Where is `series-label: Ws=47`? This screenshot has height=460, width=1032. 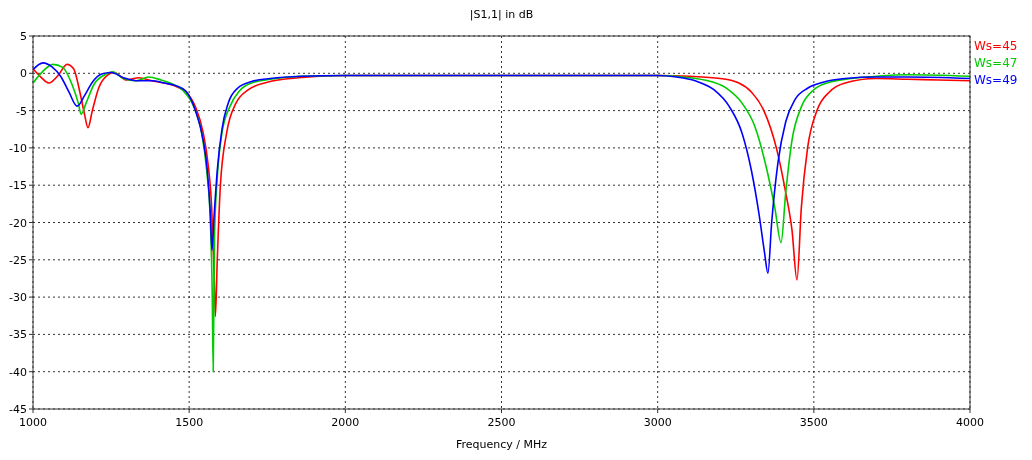
series-label: Ws=47 is located at coordinates (996, 63).